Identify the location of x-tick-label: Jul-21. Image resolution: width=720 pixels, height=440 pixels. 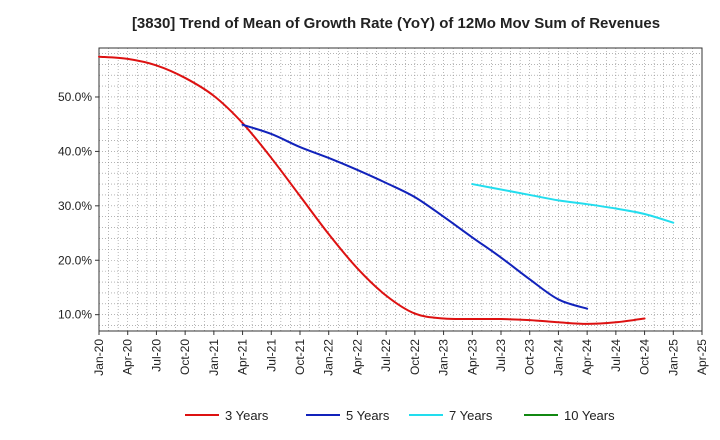
(271, 355).